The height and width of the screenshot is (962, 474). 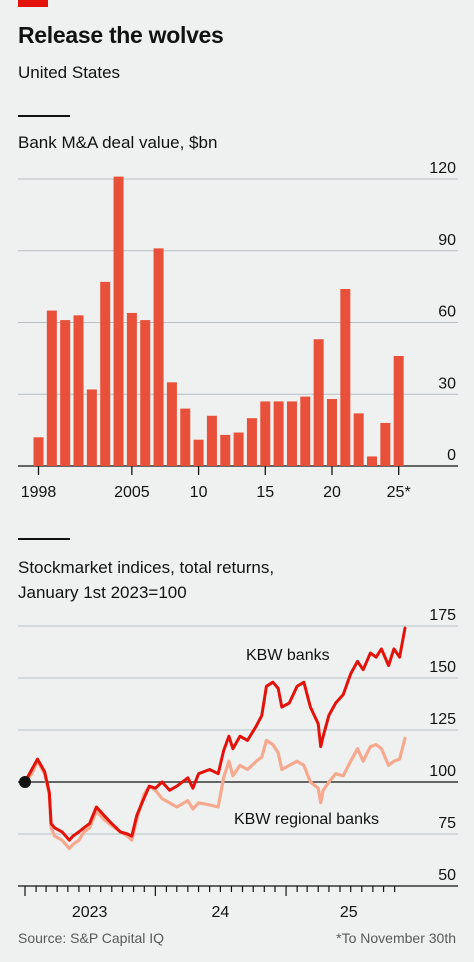 I want to click on chart2-title-line1: Stockmarket indices, total returns,, so click(x=146, y=567).